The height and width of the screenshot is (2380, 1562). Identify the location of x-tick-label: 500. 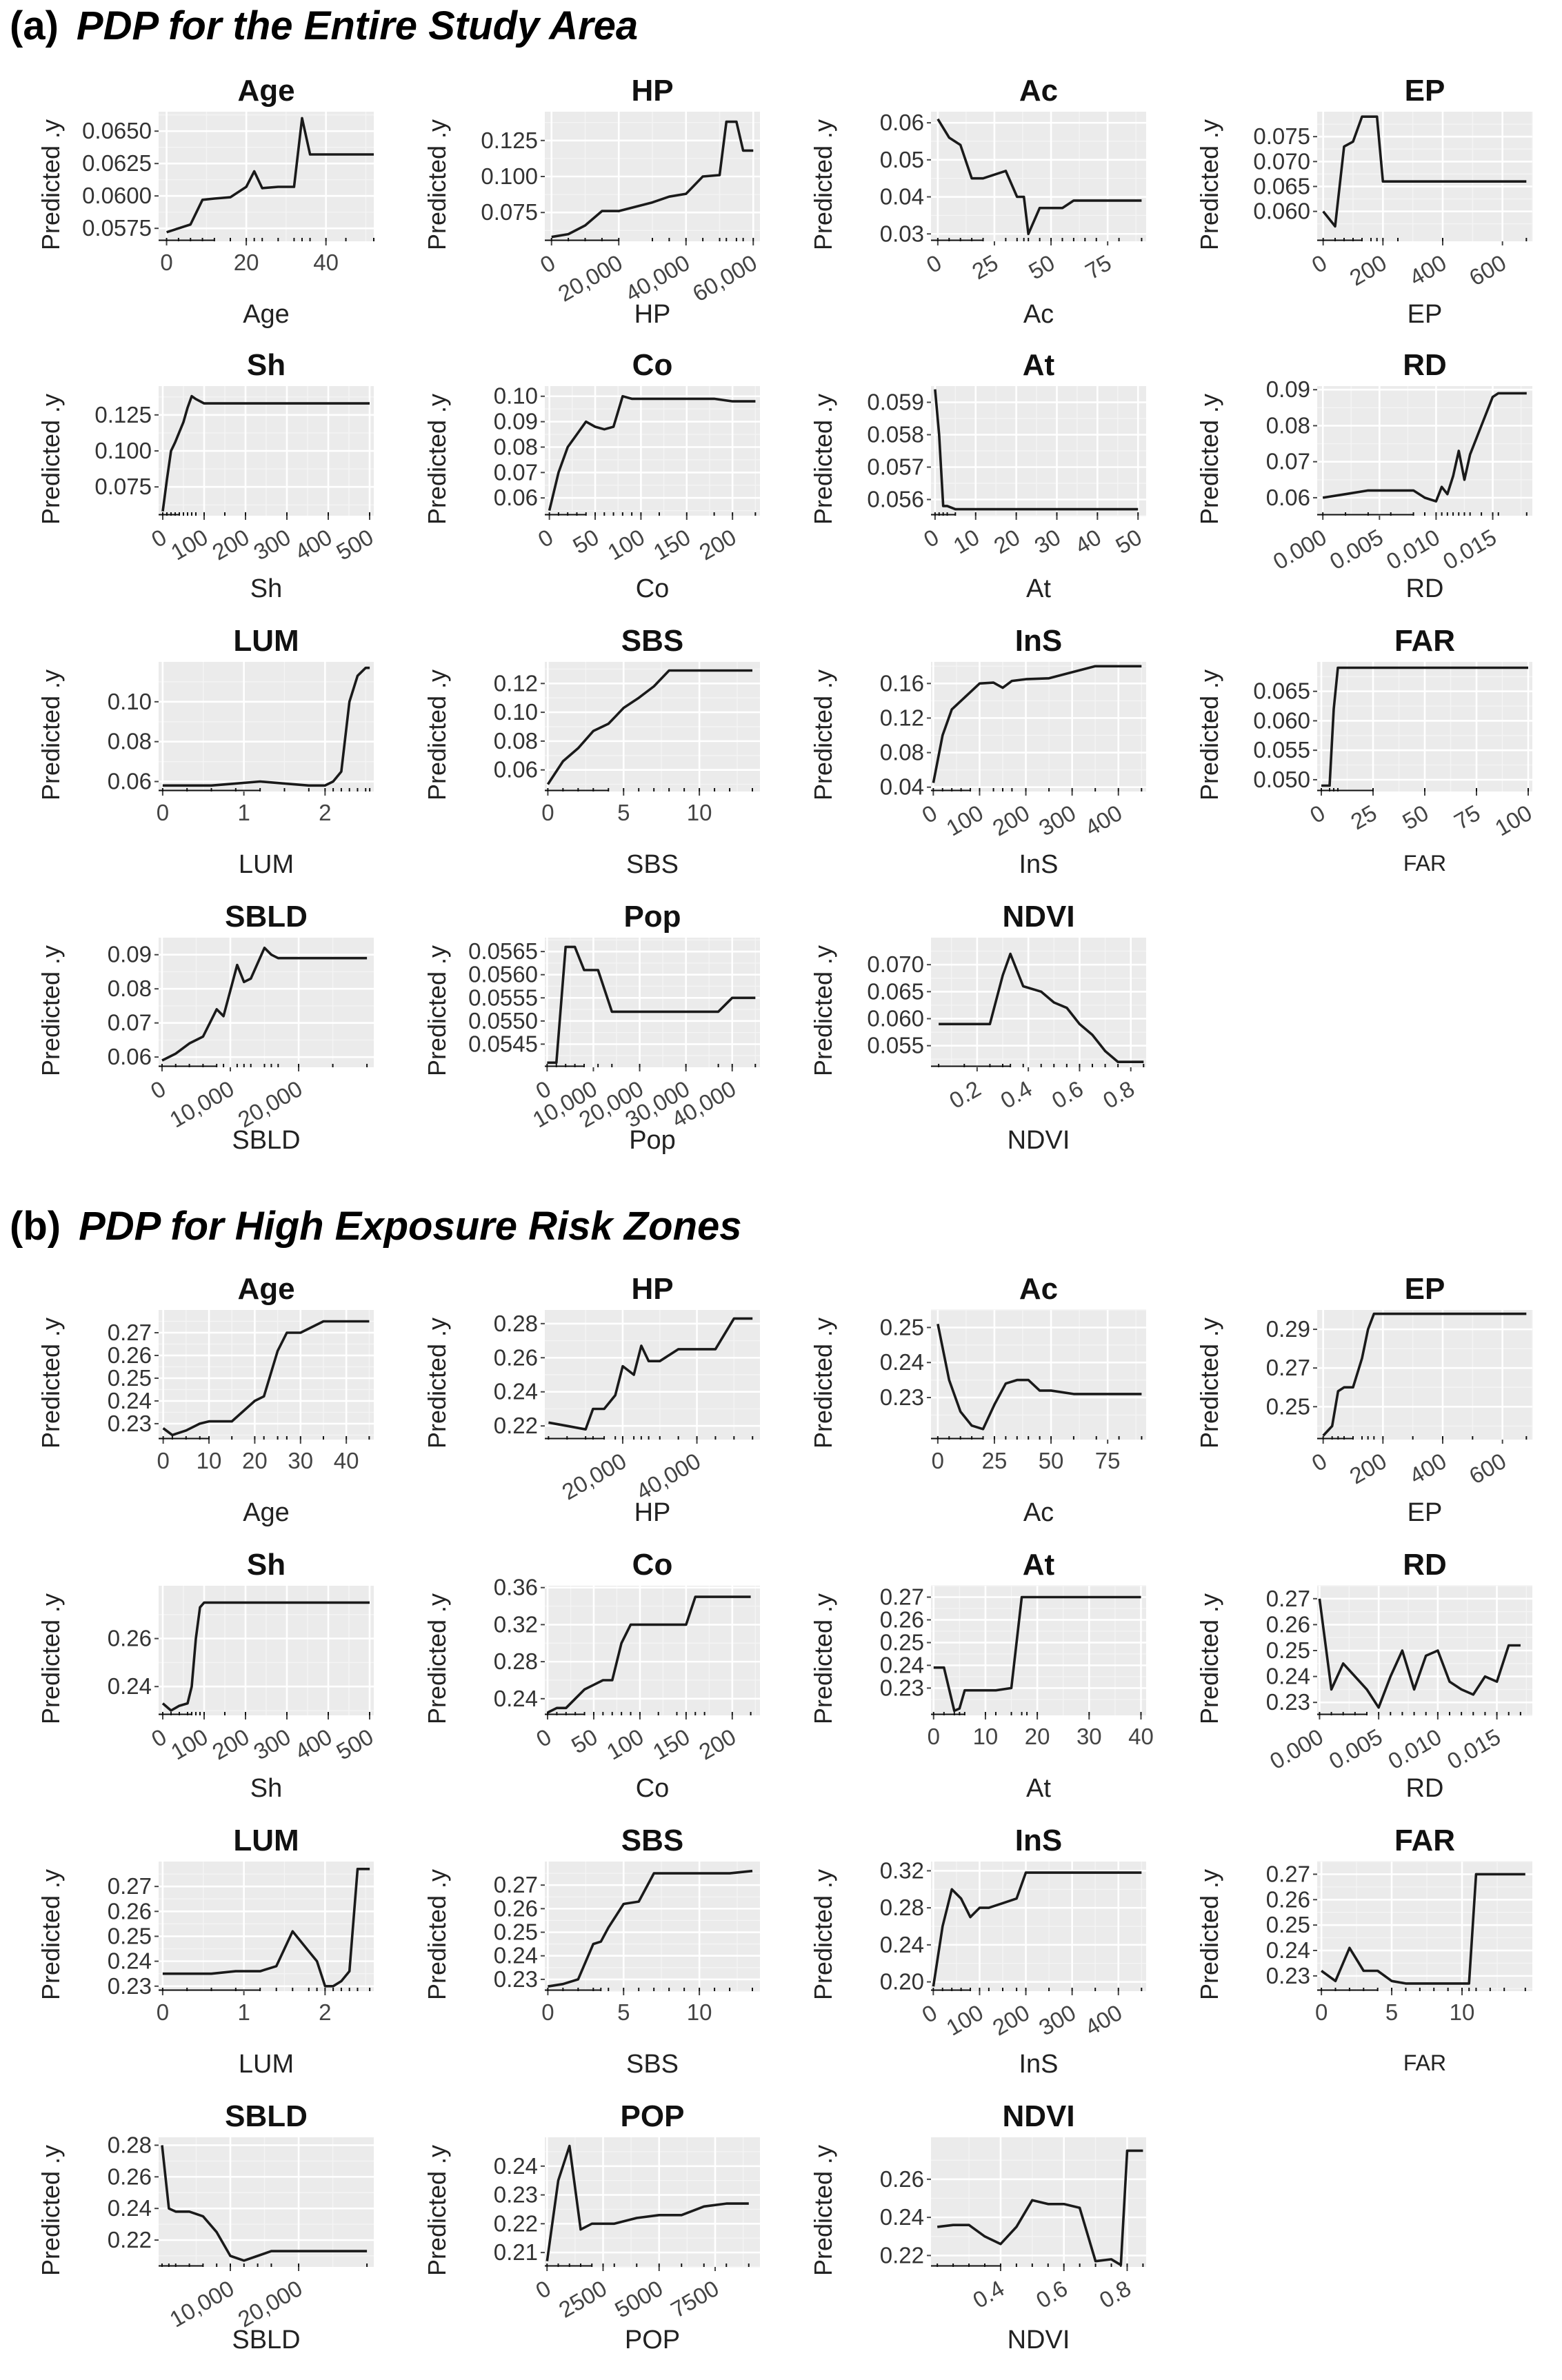
(355, 1744).